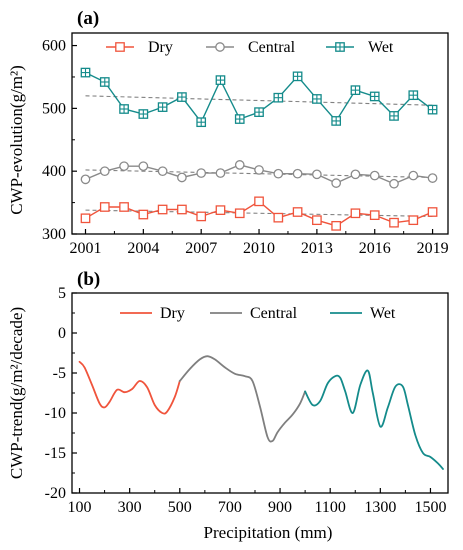 Image resolution: width=463 pixels, height=550 pixels. I want to click on panel-a-label: (a), so click(88, 18).